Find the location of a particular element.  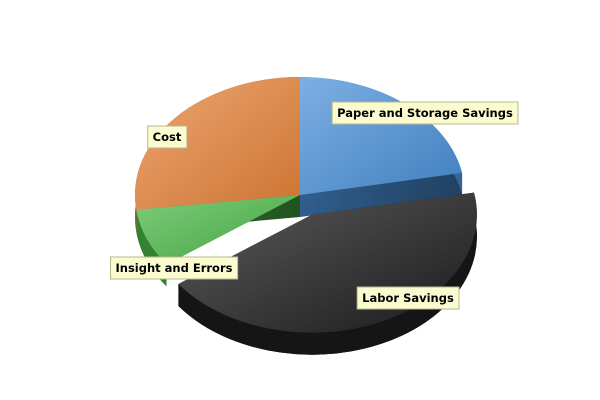

pie-label-labor-savings: Labor Savings is located at coordinates (408, 298).